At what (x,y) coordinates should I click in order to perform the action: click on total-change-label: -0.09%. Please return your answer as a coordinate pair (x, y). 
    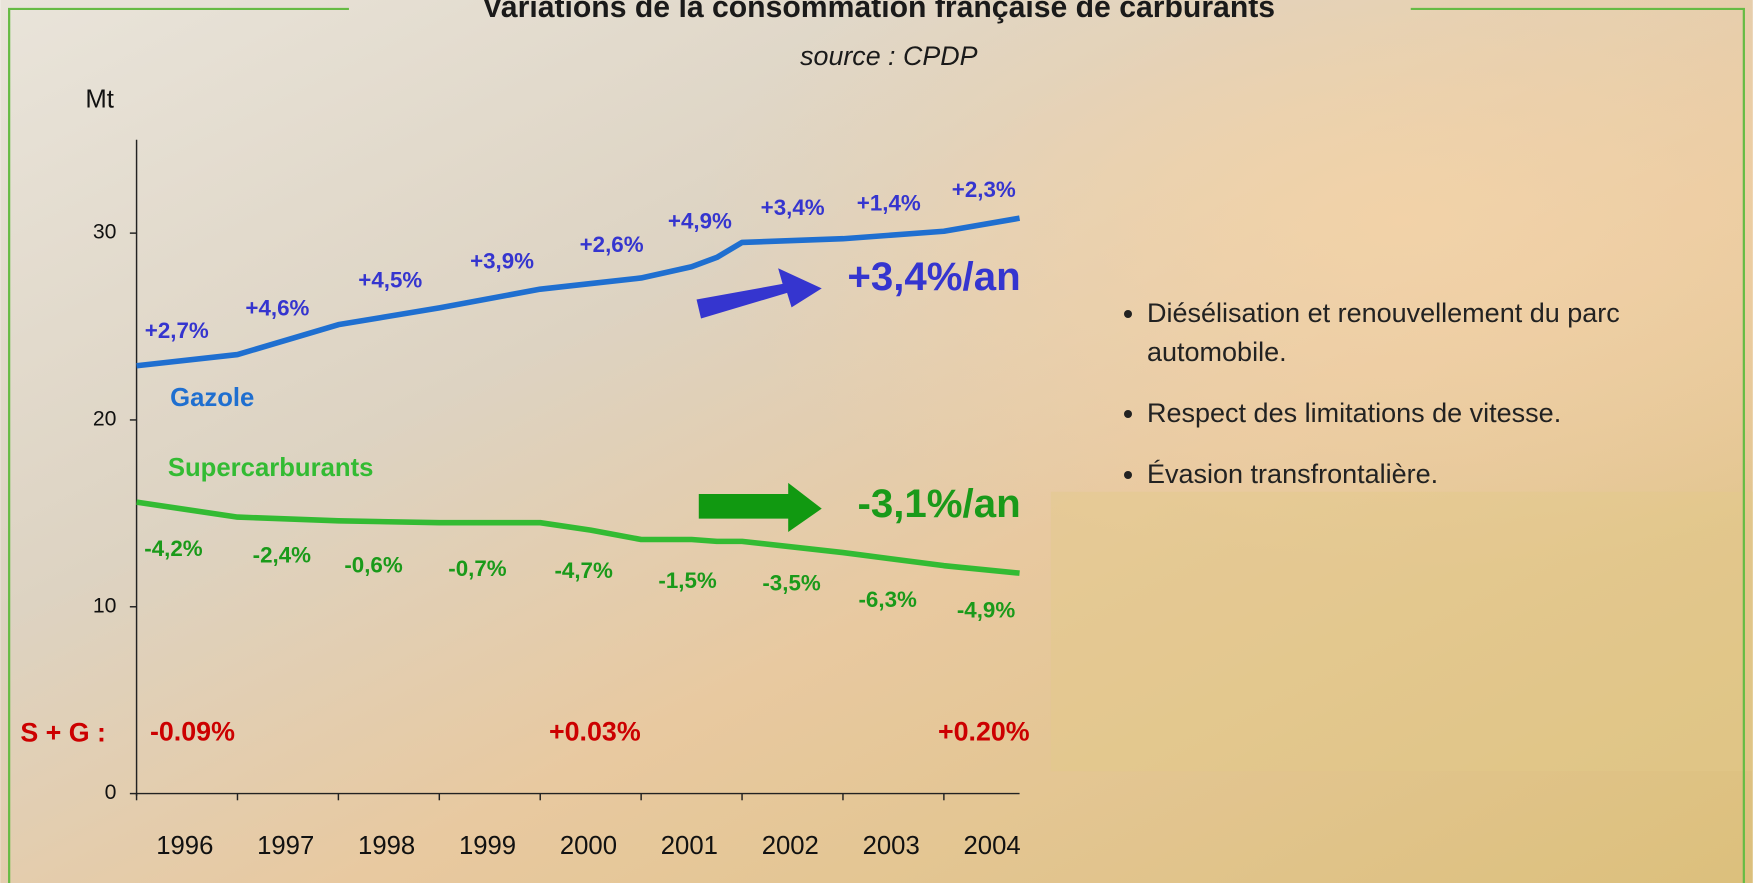
    Looking at the image, I should click on (192, 731).